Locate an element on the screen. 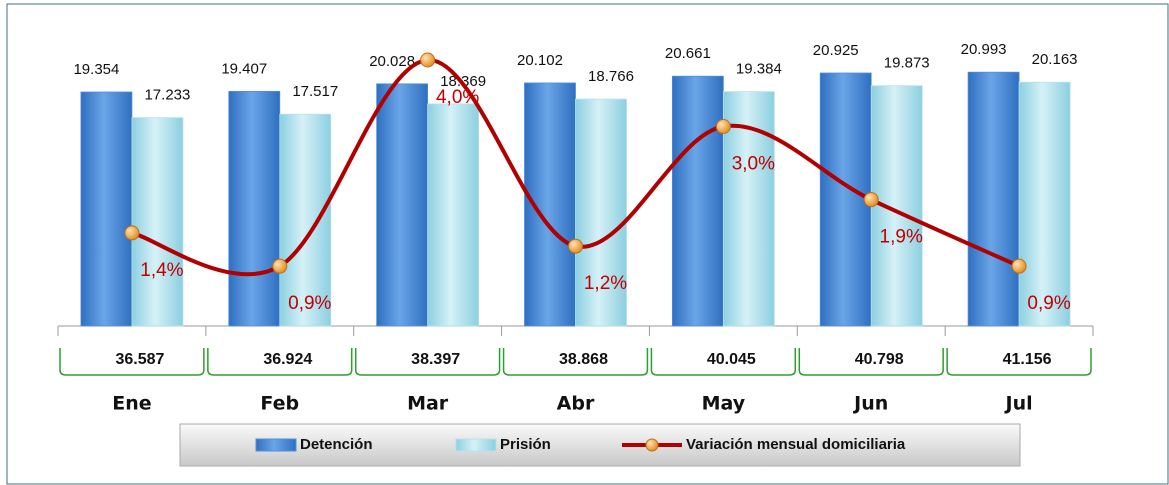 Image resolution: width=1169 pixels, height=485 pixels. data-label: 19.407 is located at coordinates (244, 68).